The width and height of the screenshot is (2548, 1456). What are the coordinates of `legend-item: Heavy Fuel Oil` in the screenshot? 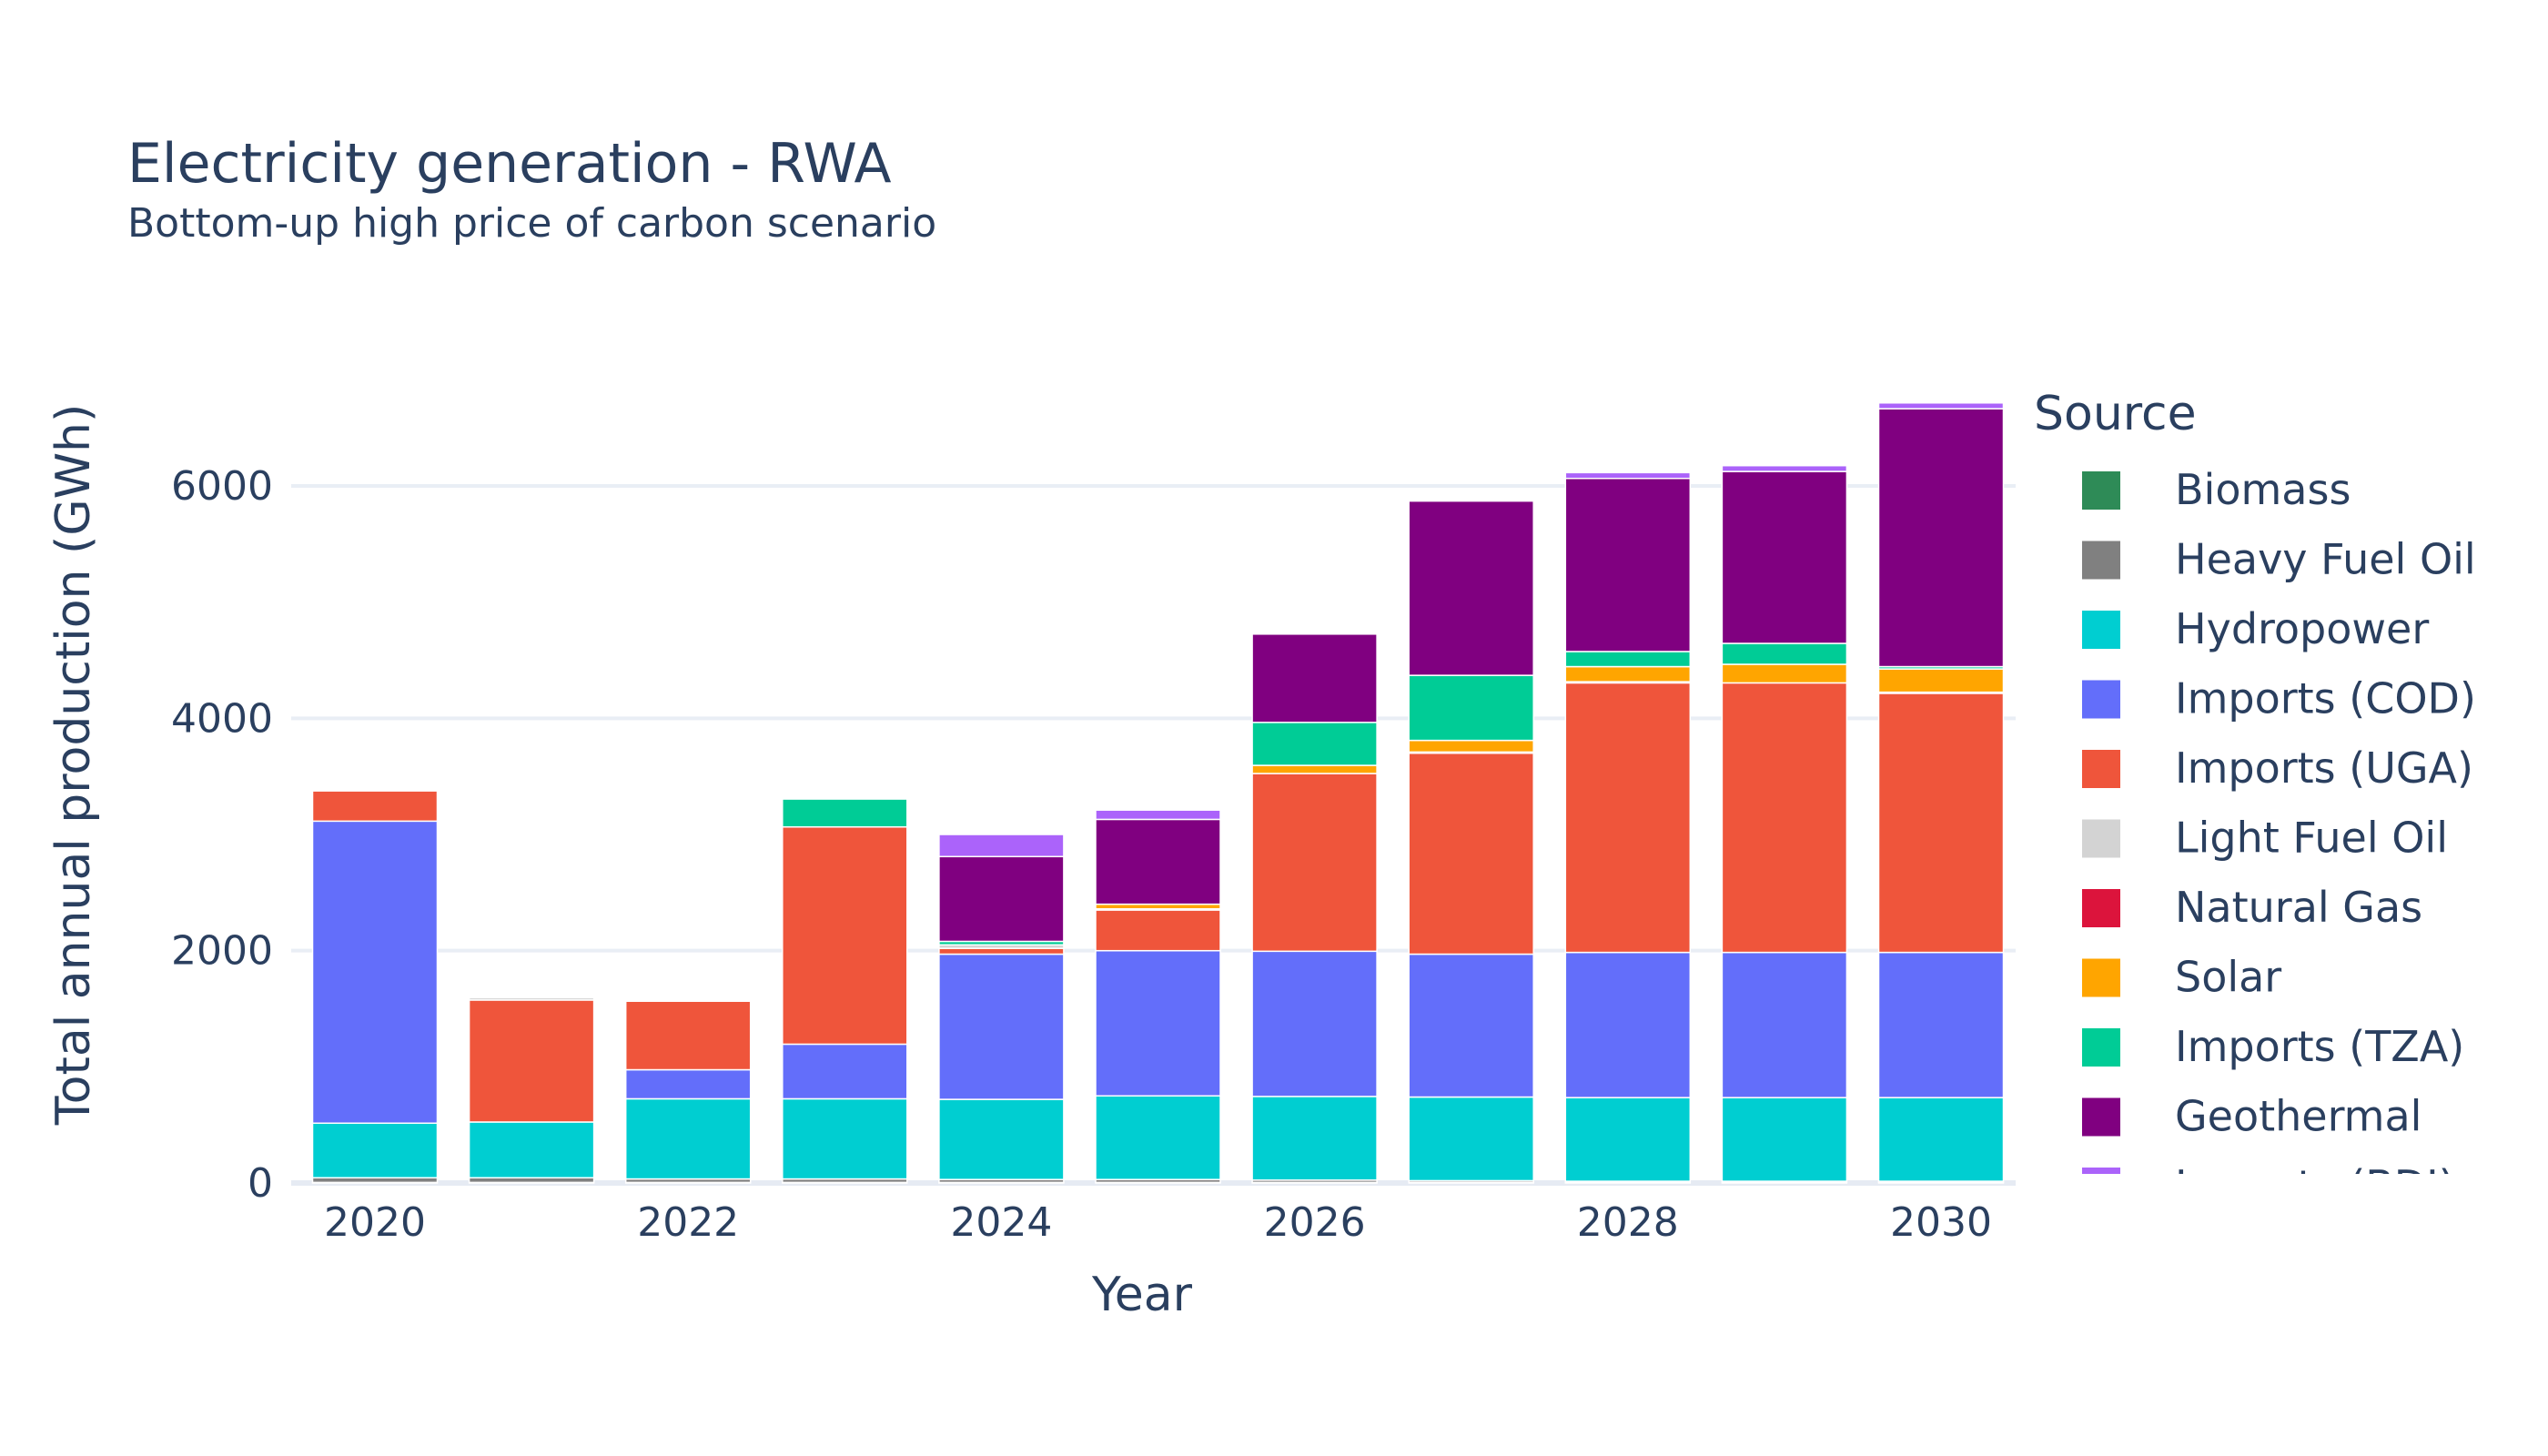 It's located at (2279, 559).